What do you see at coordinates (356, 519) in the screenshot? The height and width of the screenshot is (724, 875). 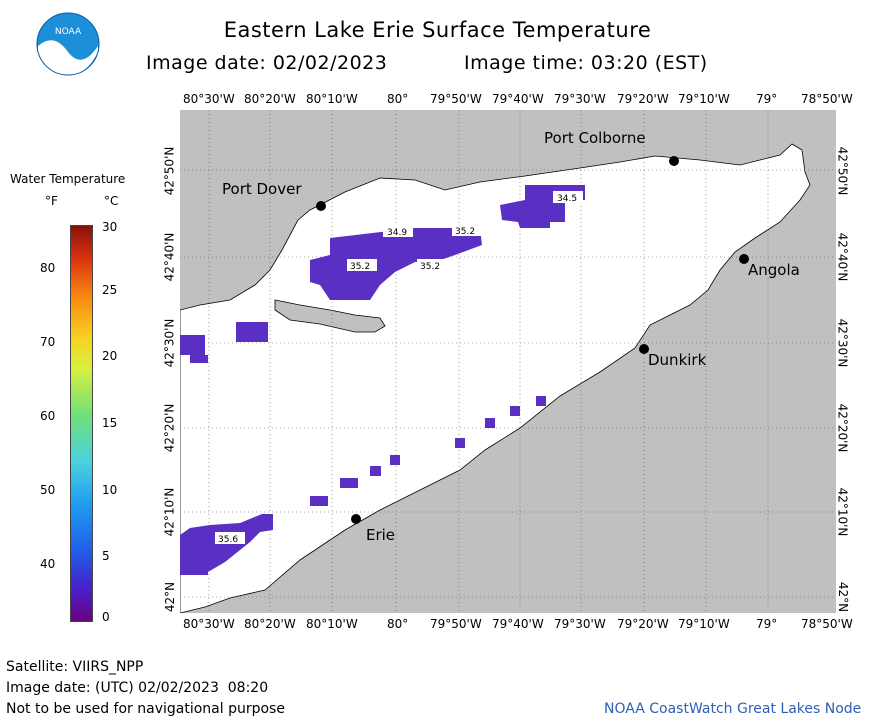 I see `erie-marker` at bounding box center [356, 519].